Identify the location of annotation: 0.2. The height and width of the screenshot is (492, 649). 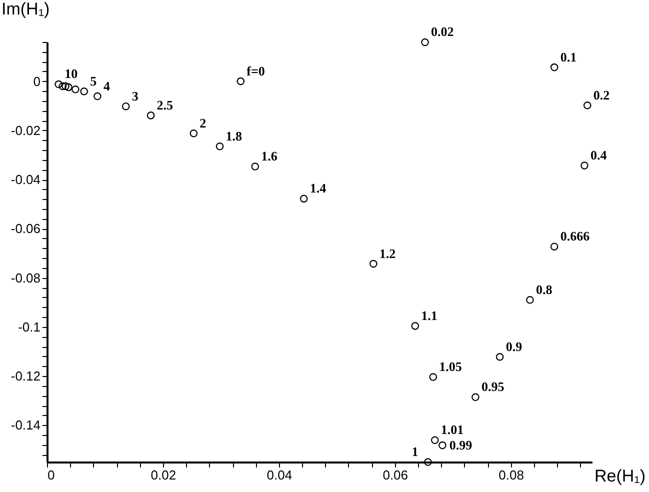
(601, 94).